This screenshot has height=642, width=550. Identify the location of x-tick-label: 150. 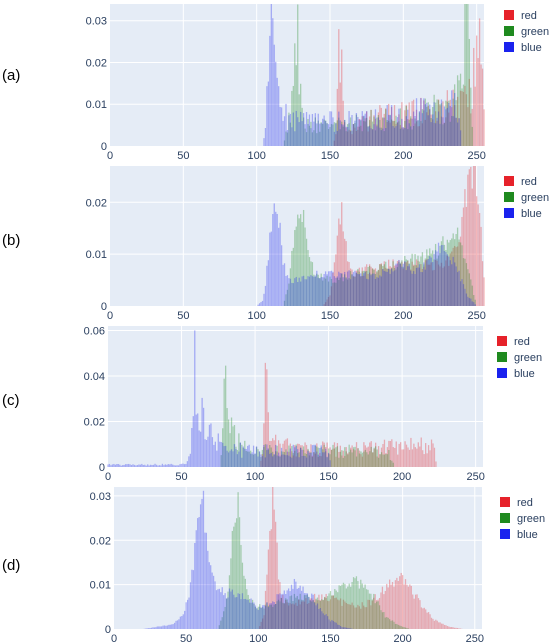
(328, 477).